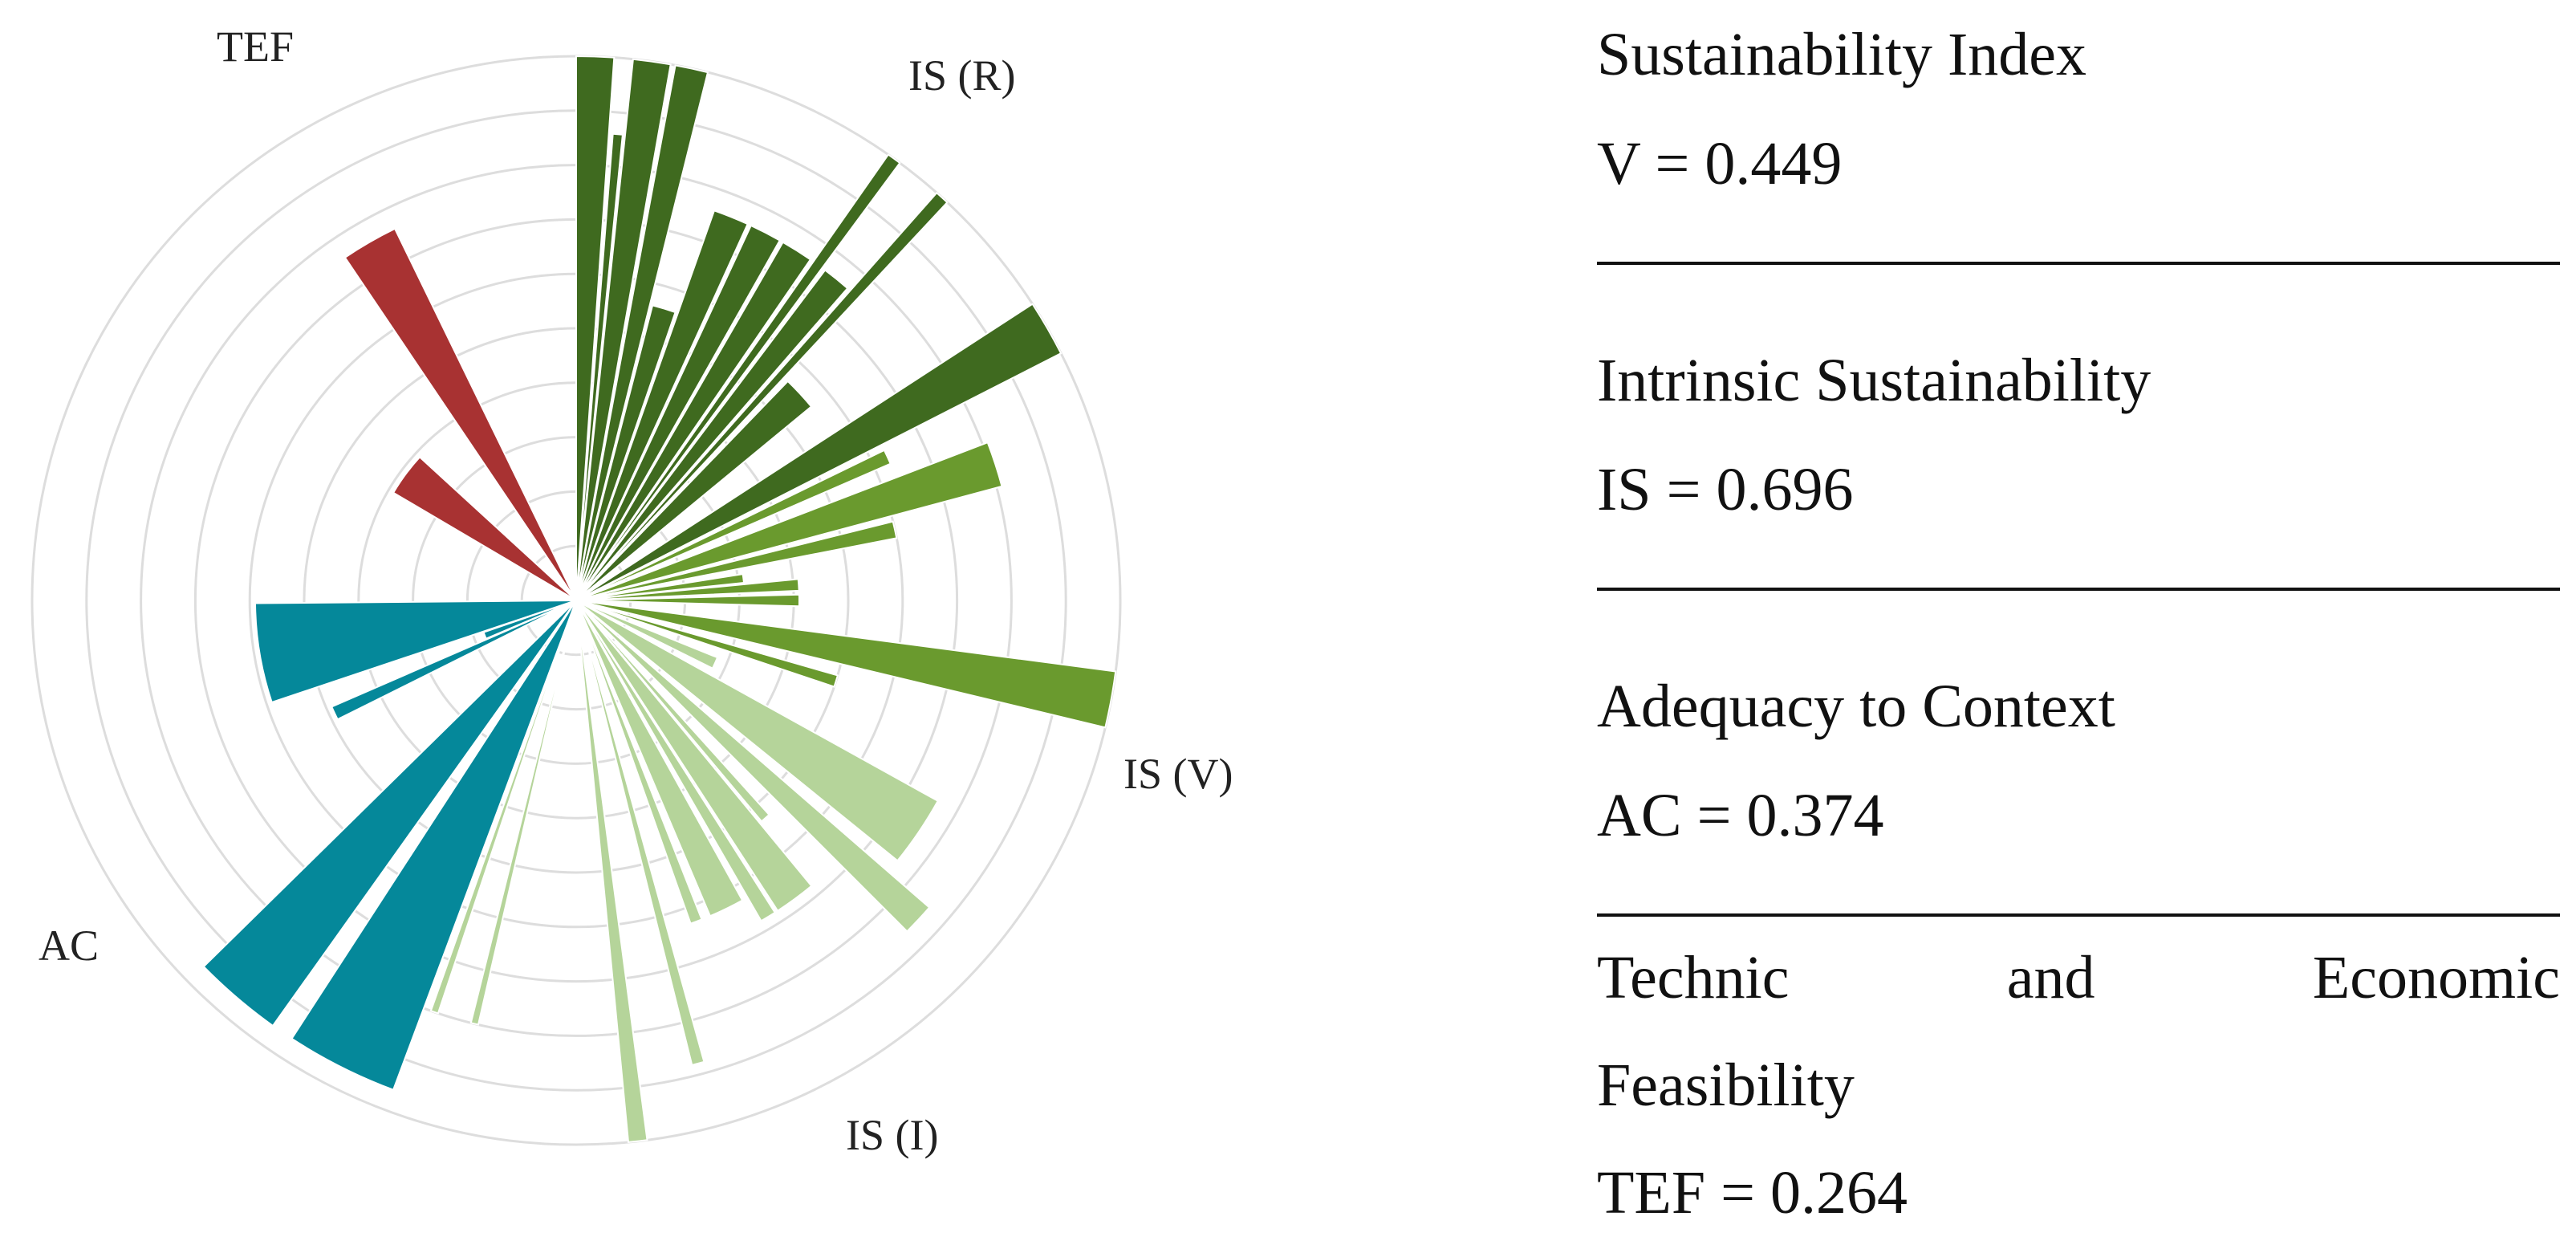  Describe the element at coordinates (1842, 54) in the screenshot. I see `sustainability-index-title: Sustainability Index` at that location.